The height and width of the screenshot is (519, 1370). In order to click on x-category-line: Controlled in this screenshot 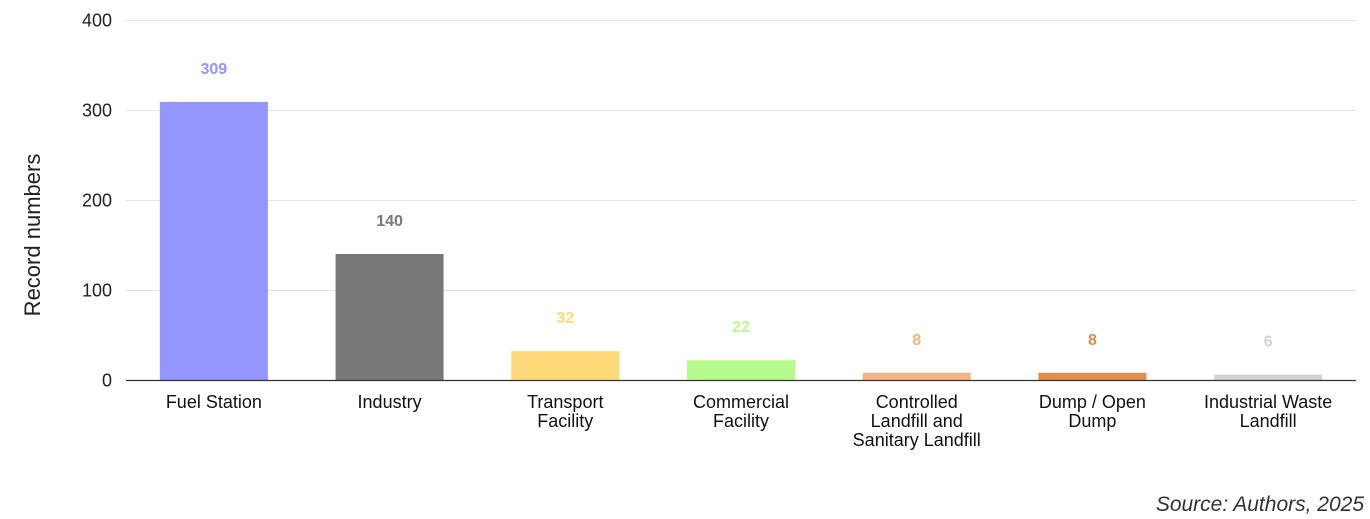, I will do `click(917, 402)`.